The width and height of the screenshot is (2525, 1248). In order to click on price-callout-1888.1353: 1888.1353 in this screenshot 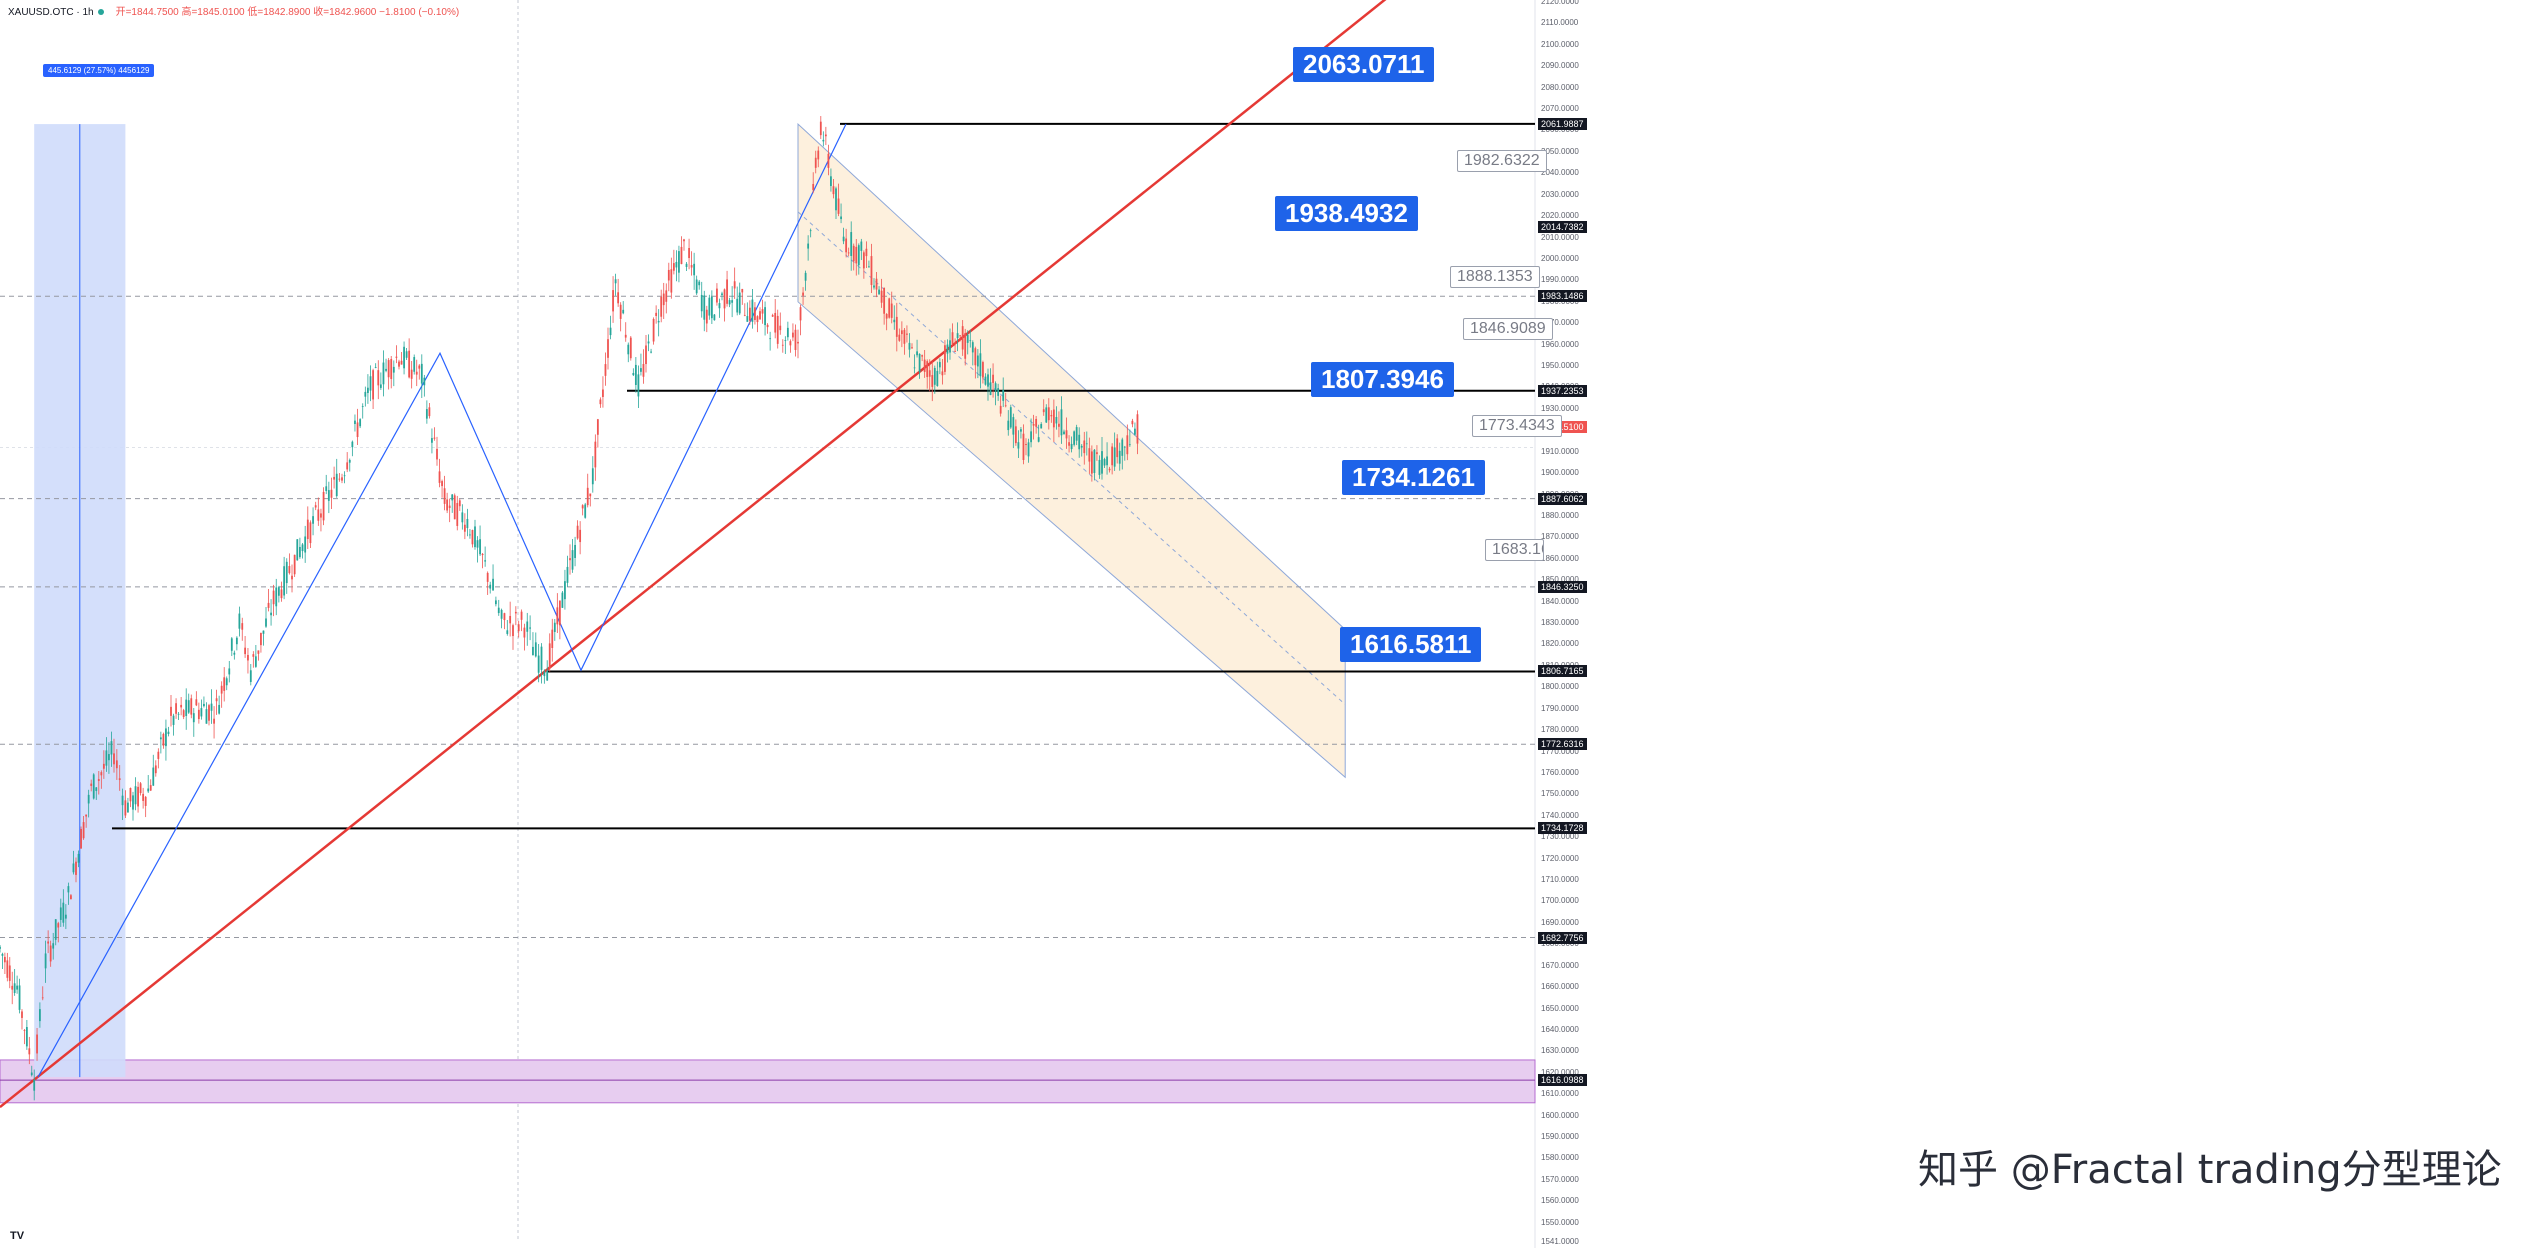, I will do `click(1495, 277)`.